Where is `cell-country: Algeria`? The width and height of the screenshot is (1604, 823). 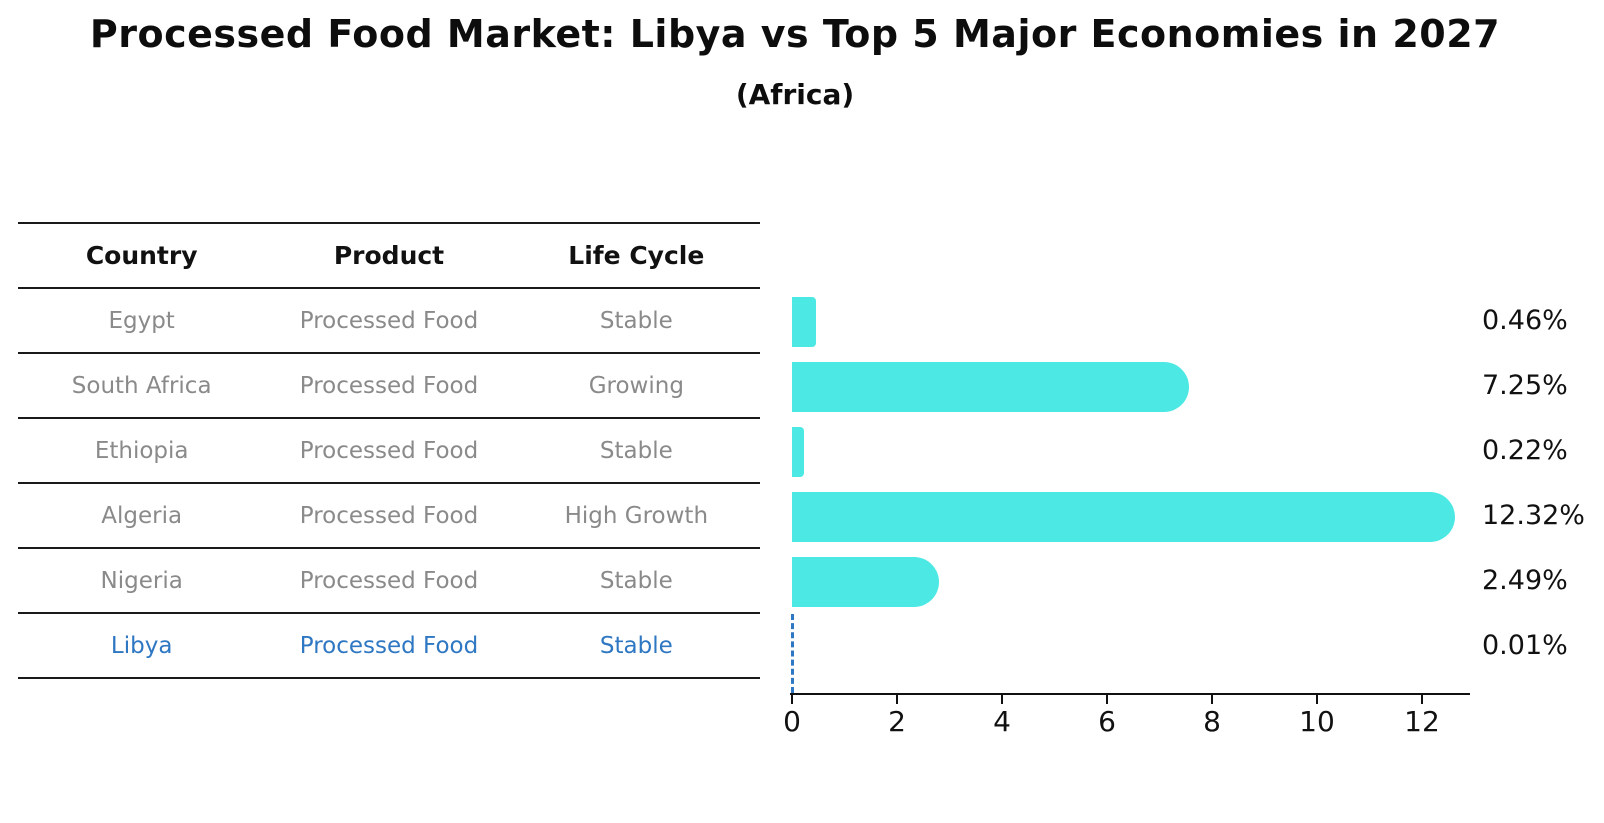 cell-country: Algeria is located at coordinates (142, 515).